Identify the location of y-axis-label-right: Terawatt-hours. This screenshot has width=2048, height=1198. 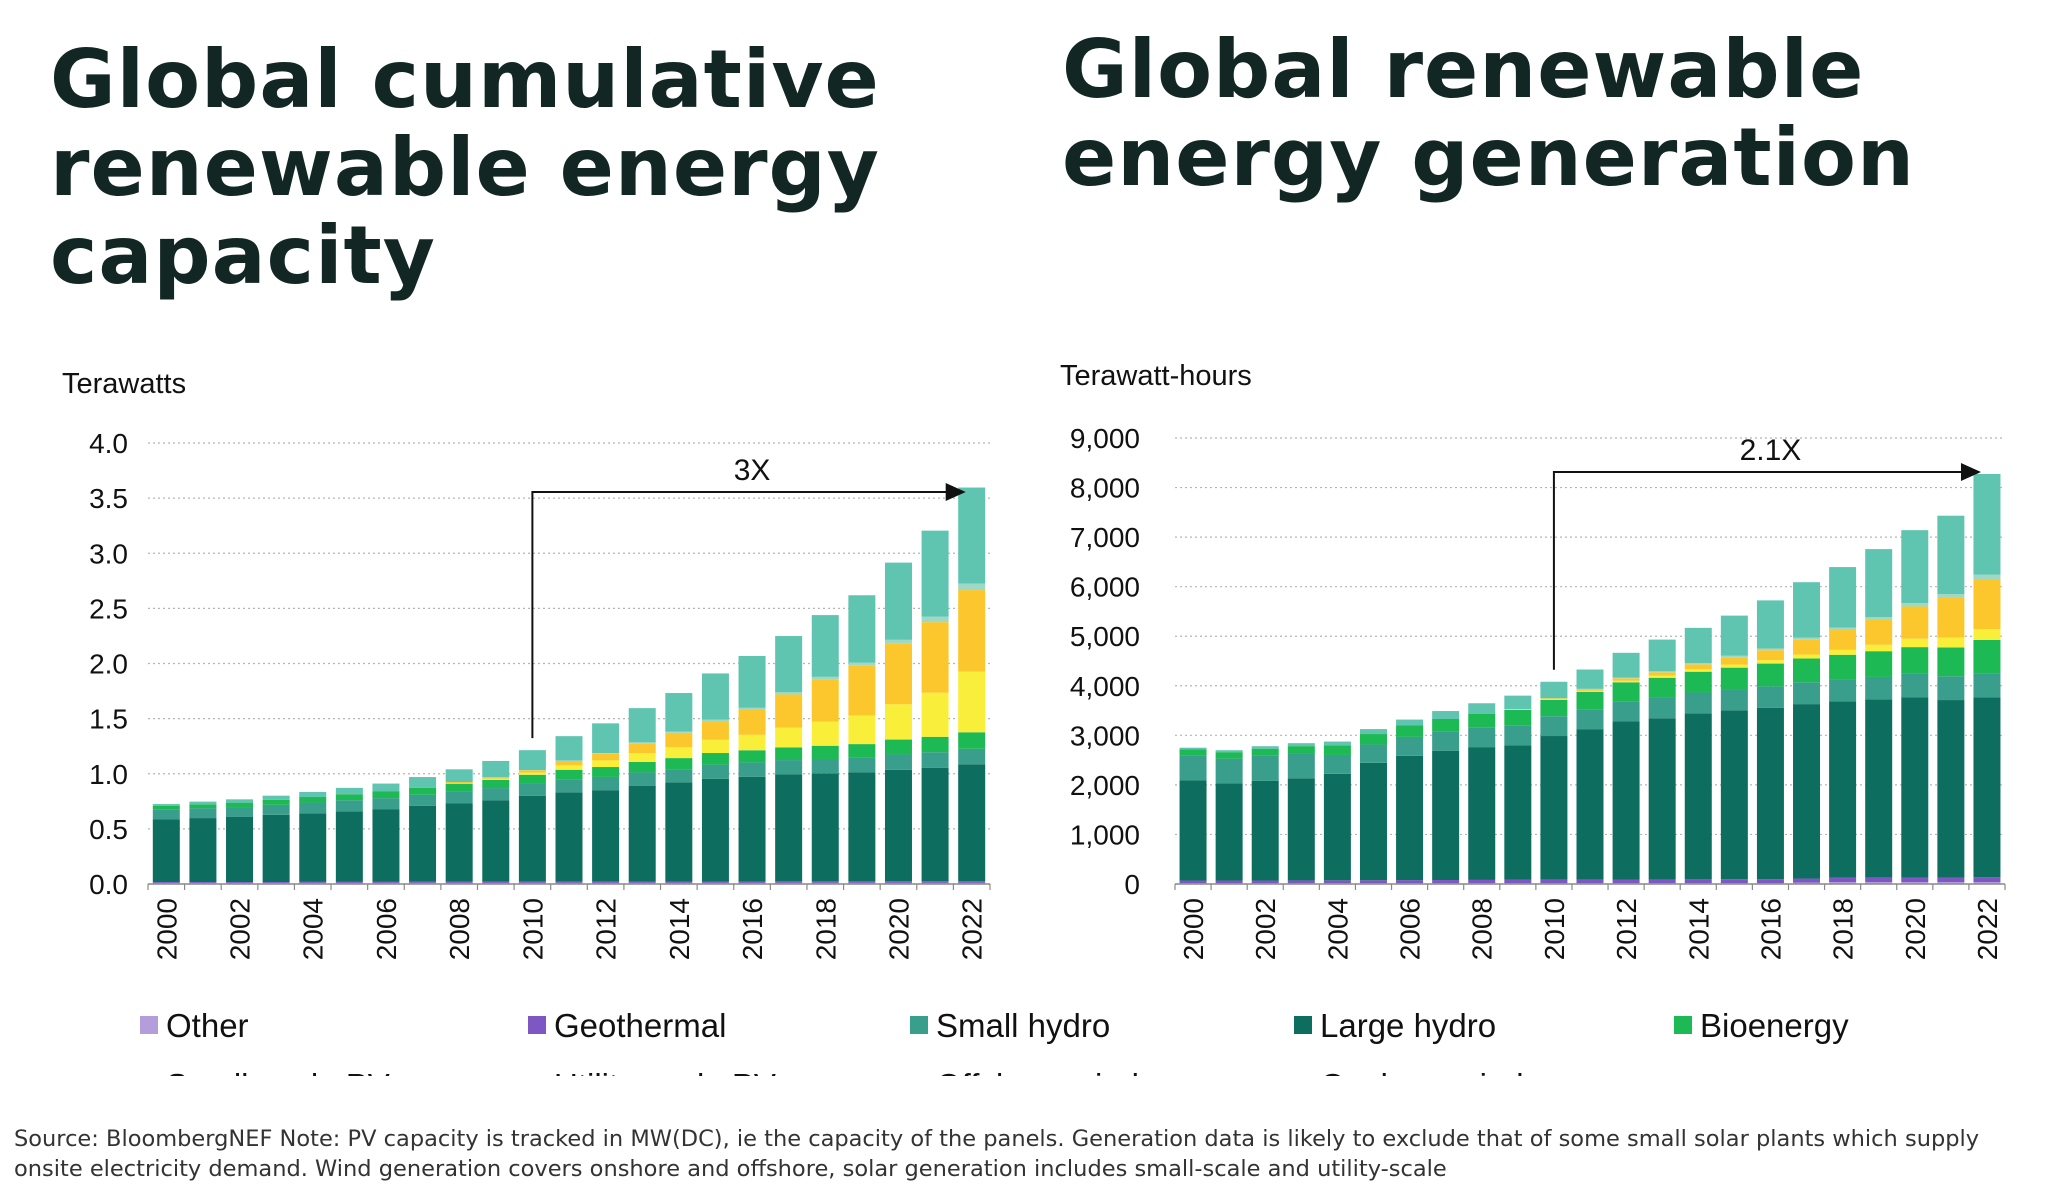
(1156, 376).